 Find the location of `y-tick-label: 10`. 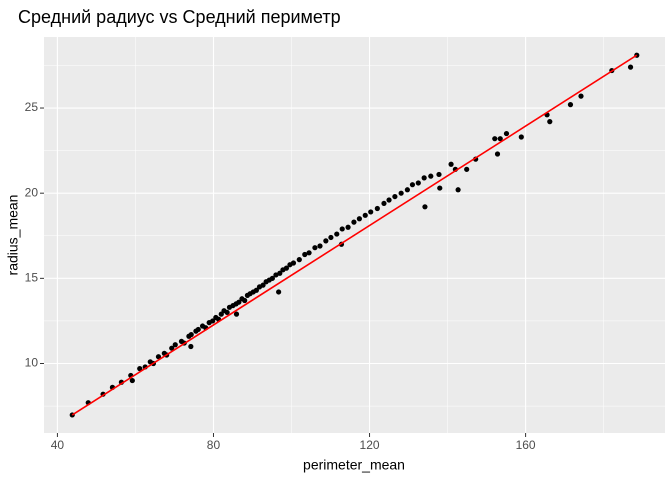

y-tick-label: 10 is located at coordinates (32, 363).